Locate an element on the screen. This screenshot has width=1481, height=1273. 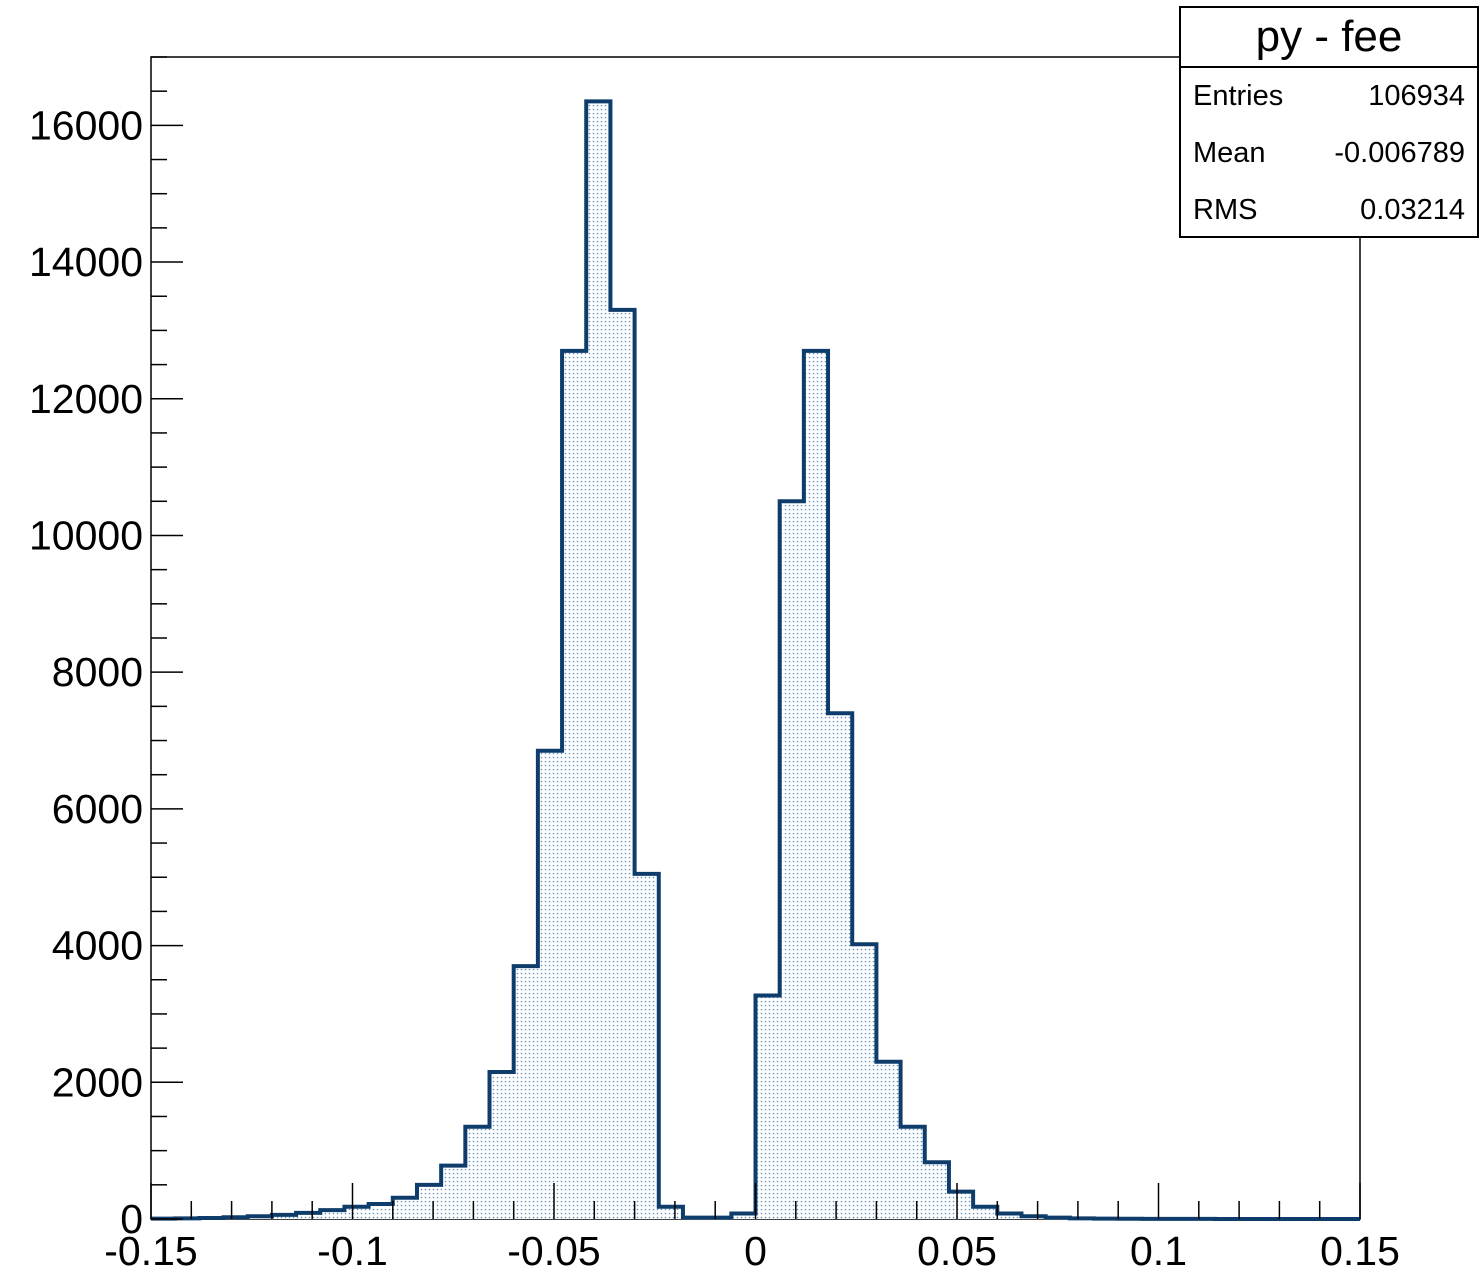
y-tick-label: 2000 is located at coordinates (97, 1082).